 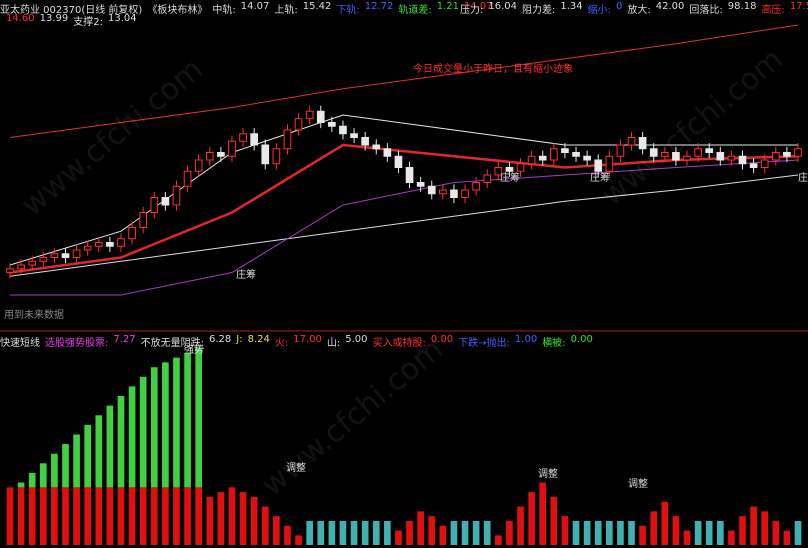 I want to click on label: 下跌→抛出:, so click(x=484, y=343).